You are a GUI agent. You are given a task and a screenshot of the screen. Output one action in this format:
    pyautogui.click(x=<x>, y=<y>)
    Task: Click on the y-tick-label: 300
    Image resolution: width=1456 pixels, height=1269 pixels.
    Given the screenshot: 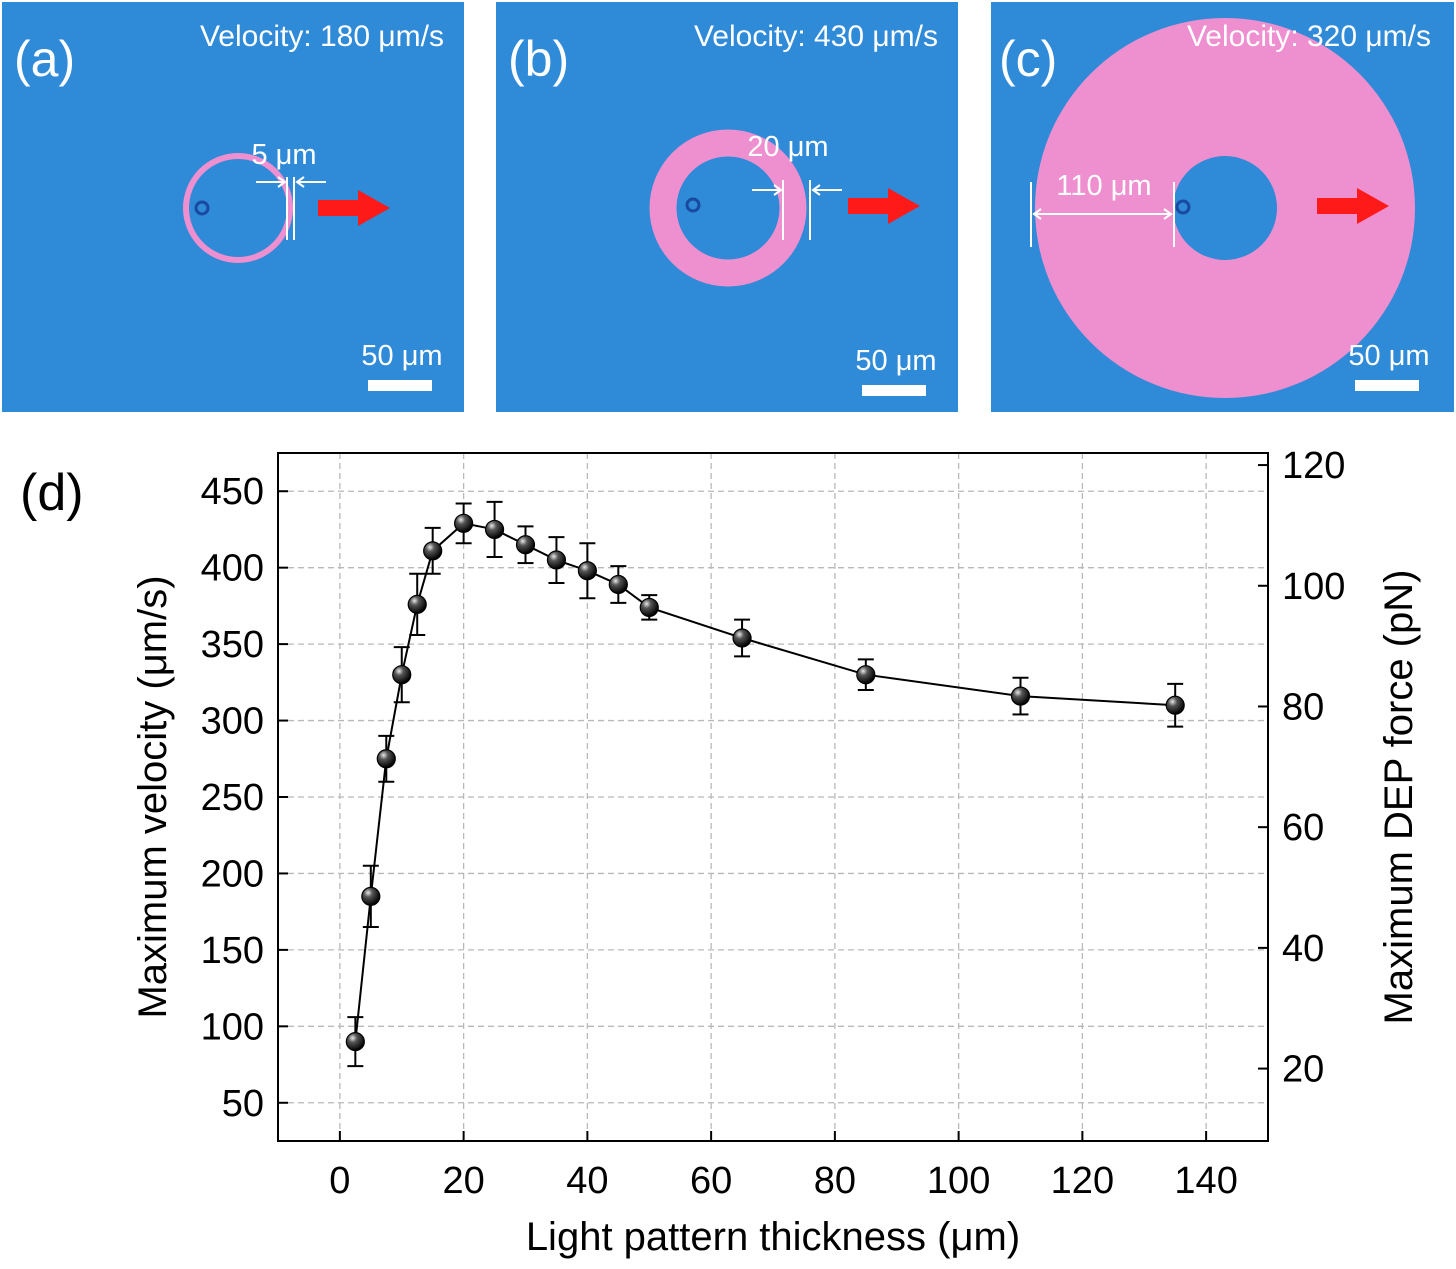 What is the action you would take?
    pyautogui.click(x=232, y=722)
    